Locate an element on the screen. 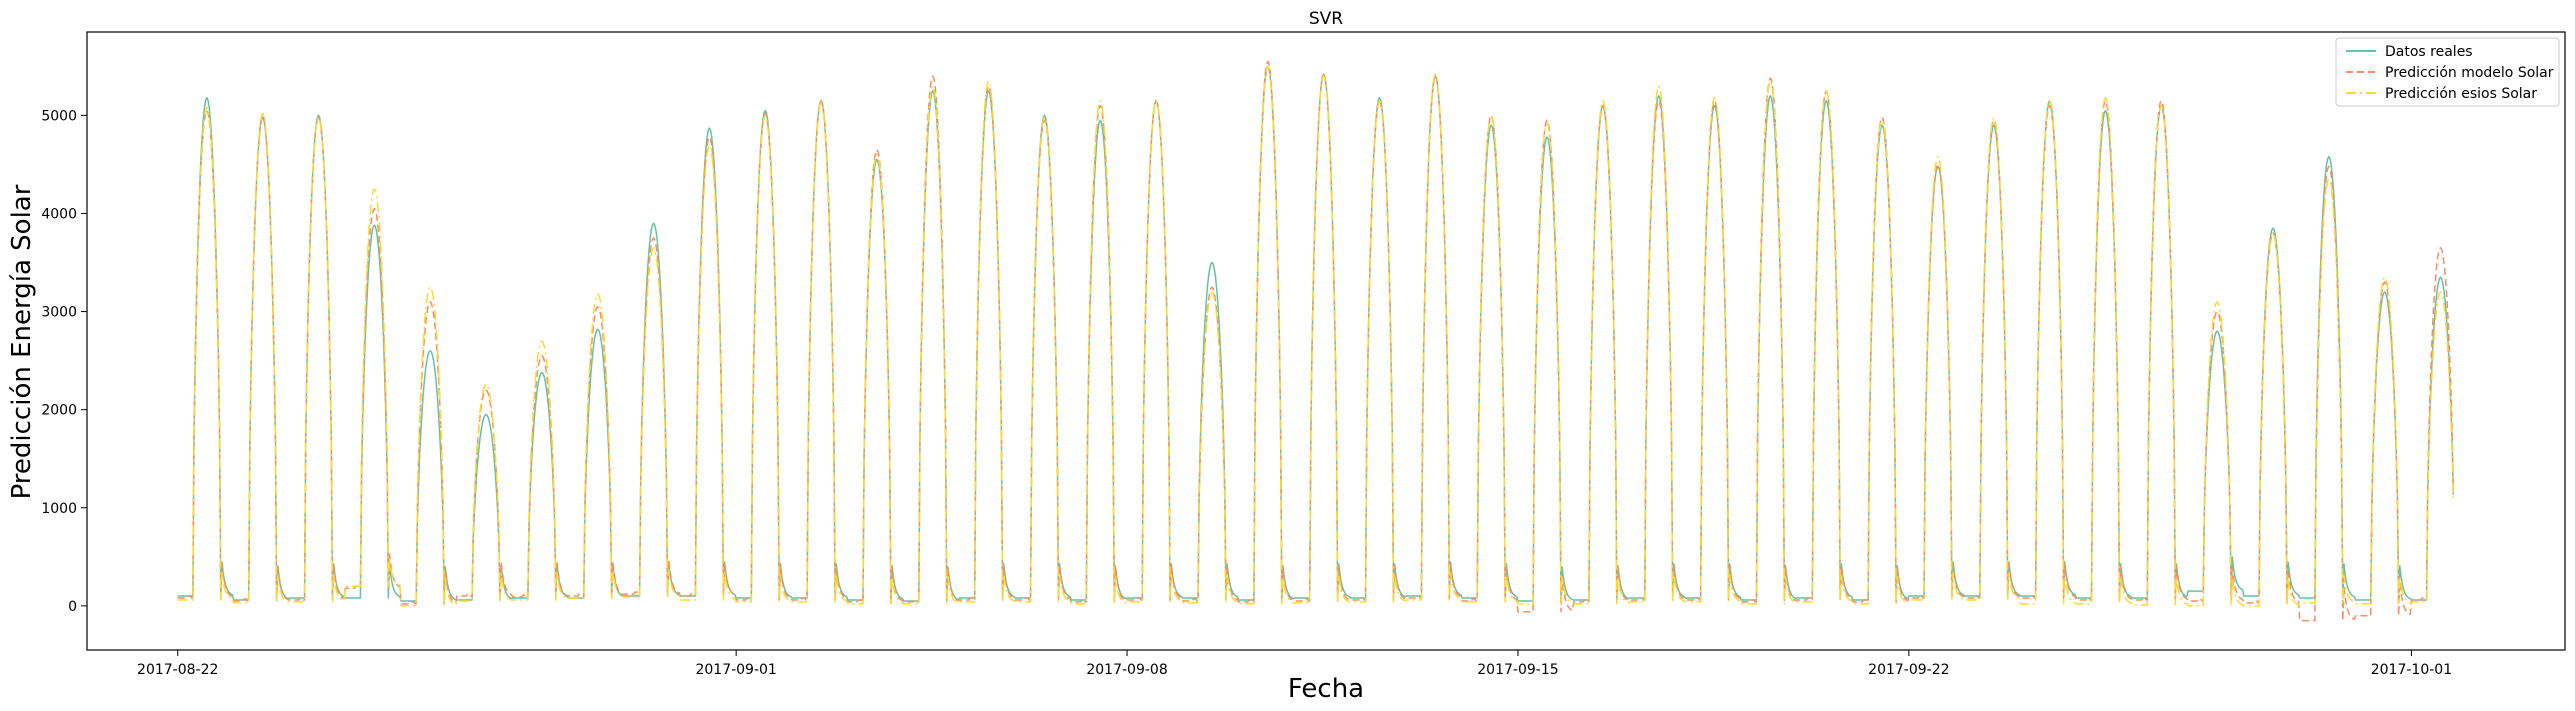 The image size is (2575, 711). legend-label-datos-reales: Datos reales is located at coordinates (2429, 52).